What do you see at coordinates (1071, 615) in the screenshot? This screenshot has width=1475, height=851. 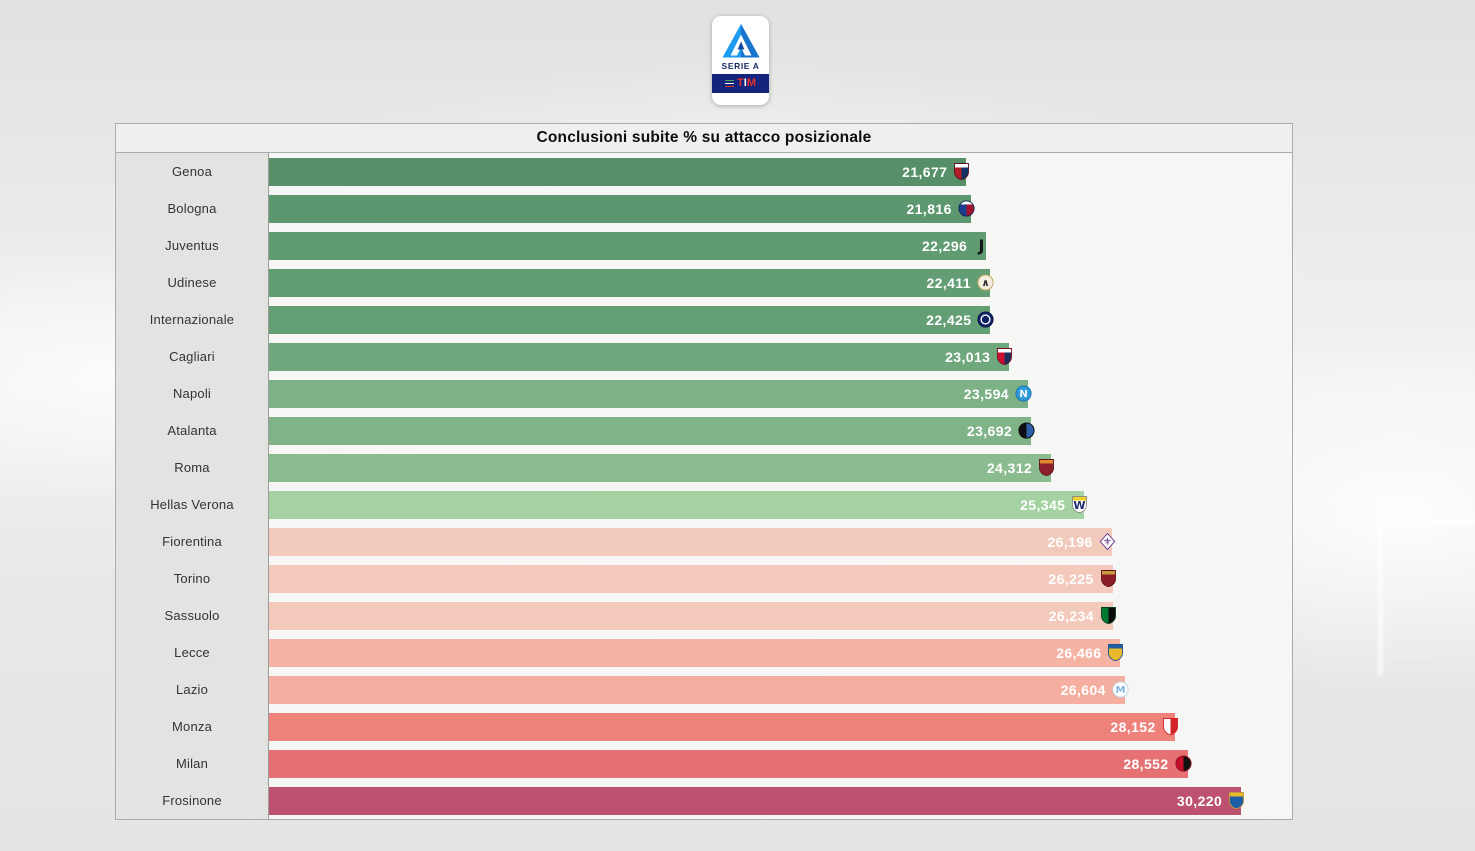 I see `bar-value-label: 26,234` at bounding box center [1071, 615].